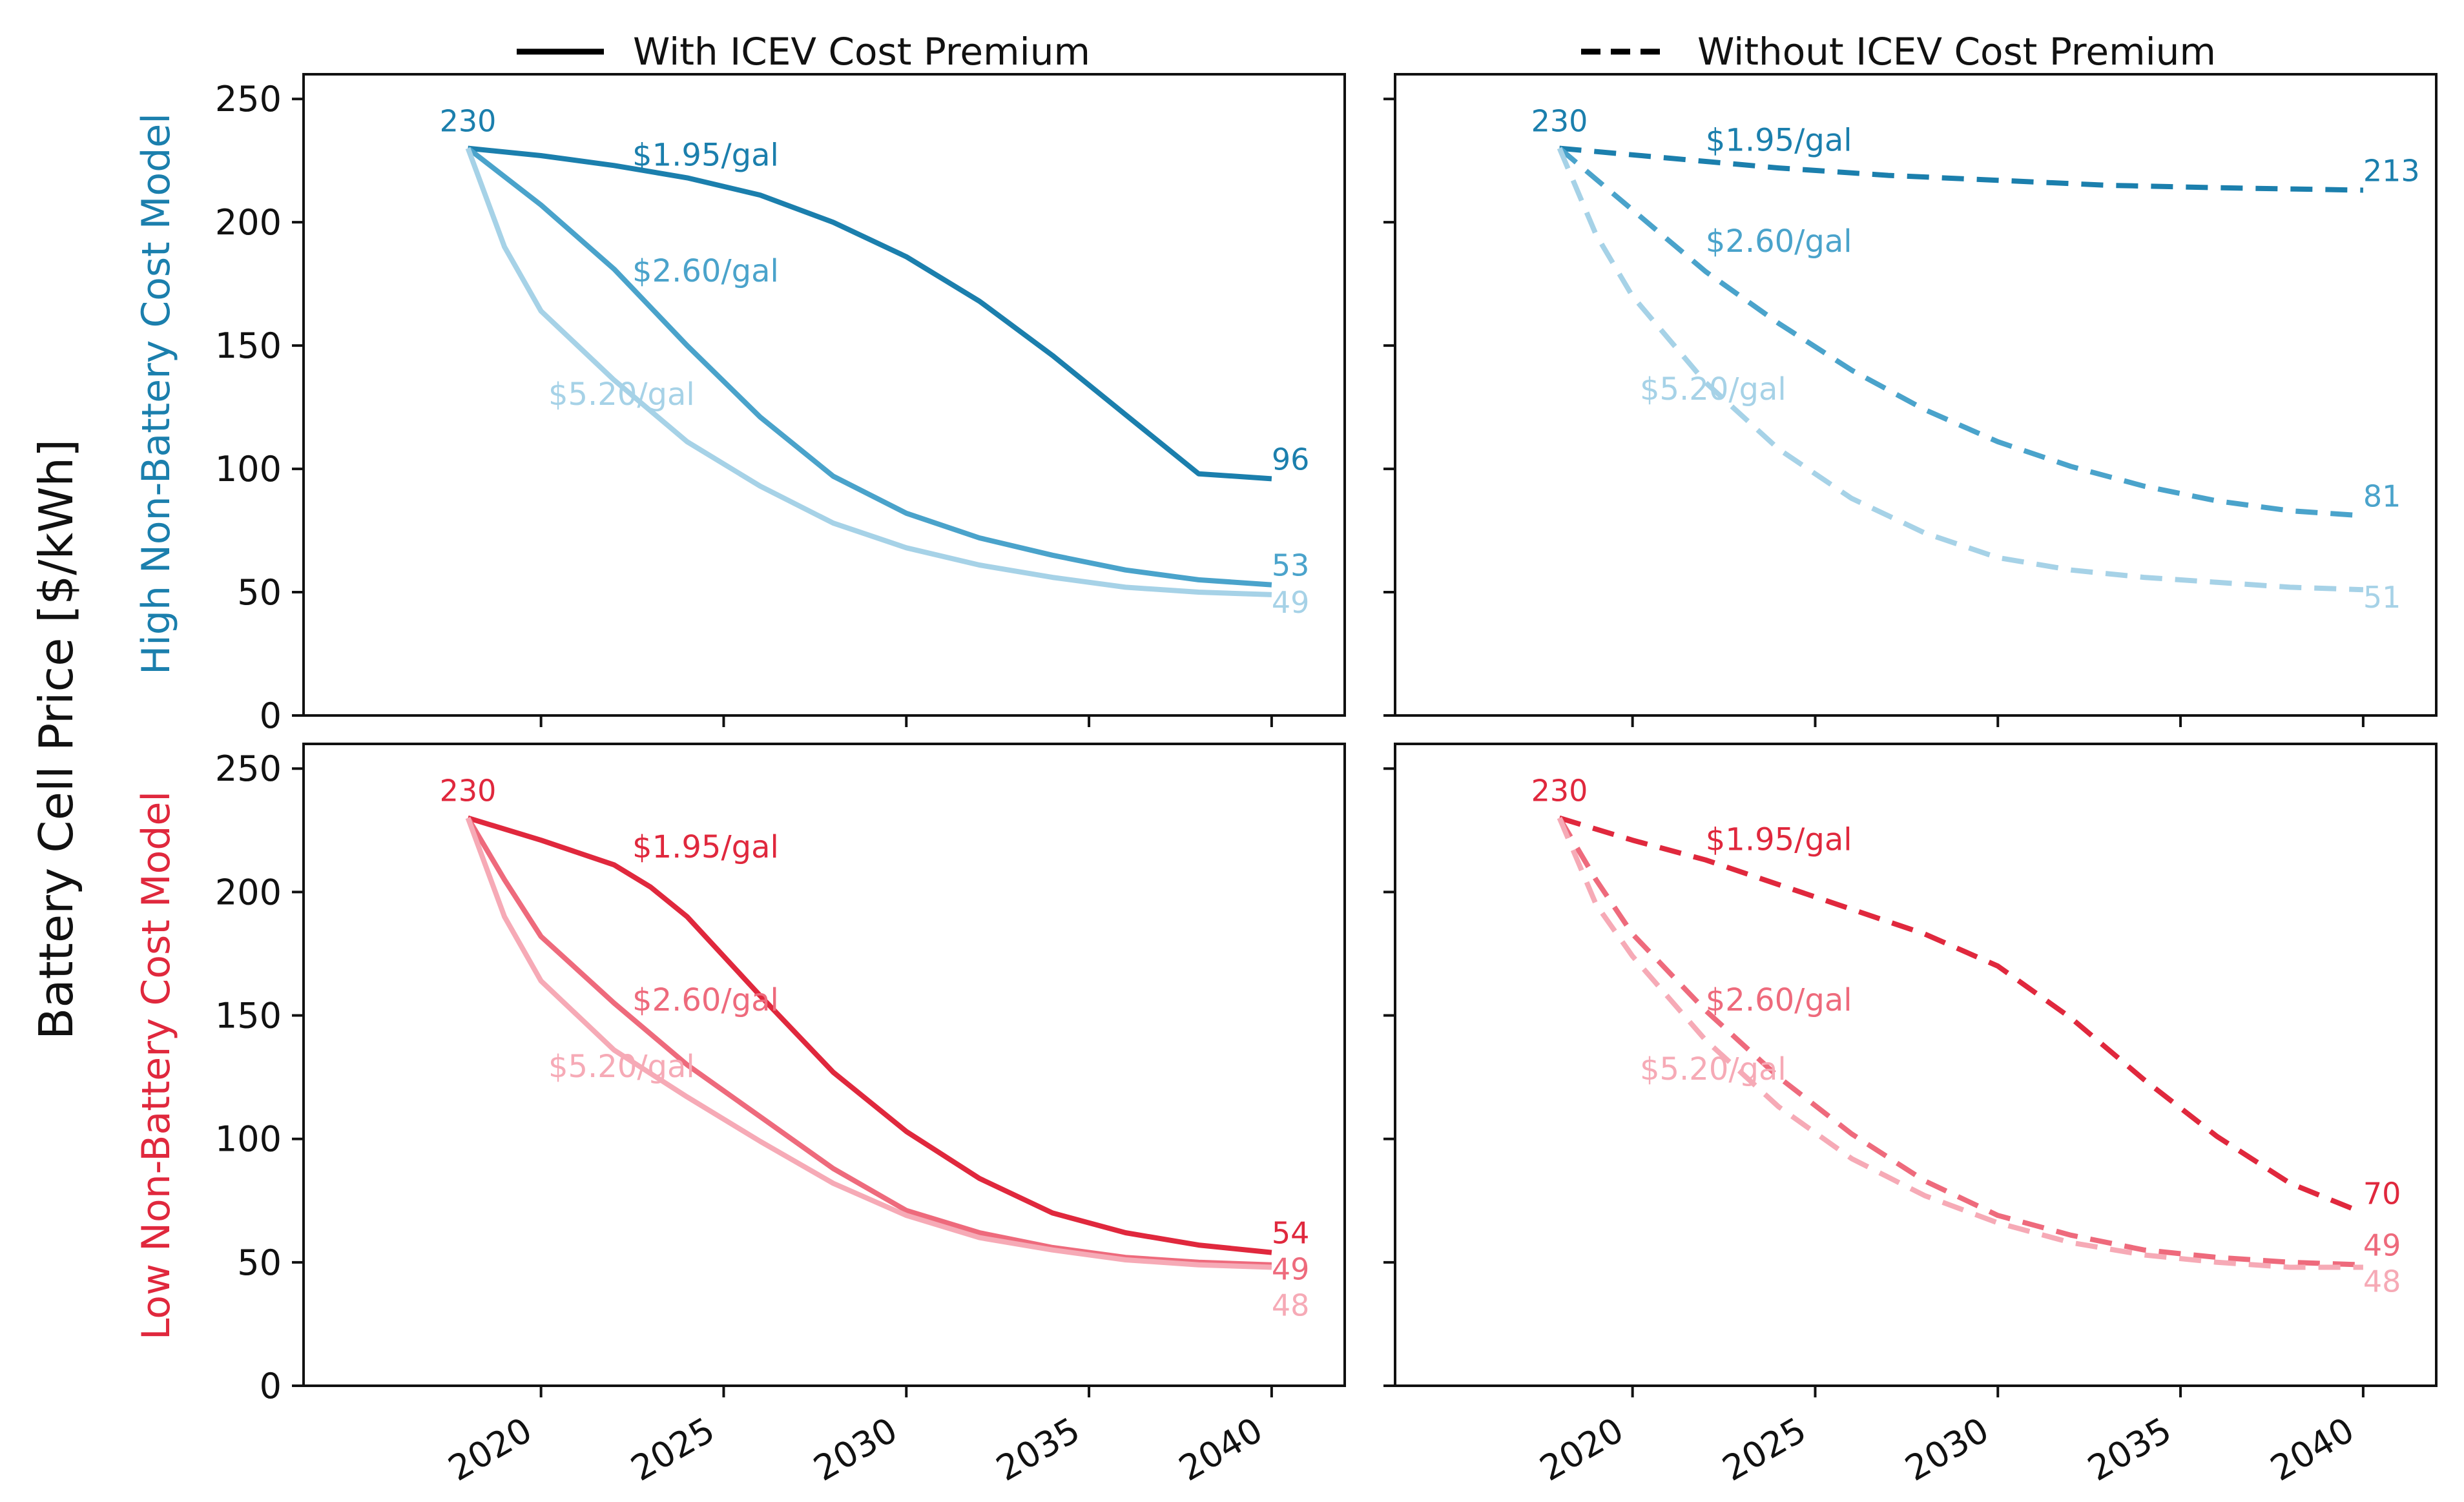  I want to click on end-value-label-1: 81, so click(2382, 496).